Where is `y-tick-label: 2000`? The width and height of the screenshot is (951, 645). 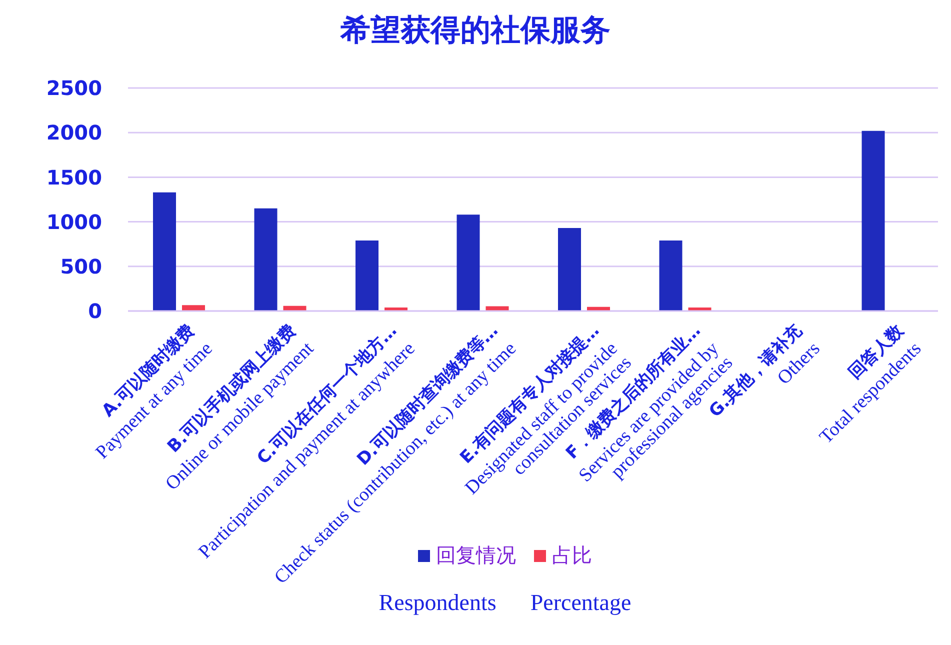
y-tick-label: 2000 is located at coordinates (74, 132).